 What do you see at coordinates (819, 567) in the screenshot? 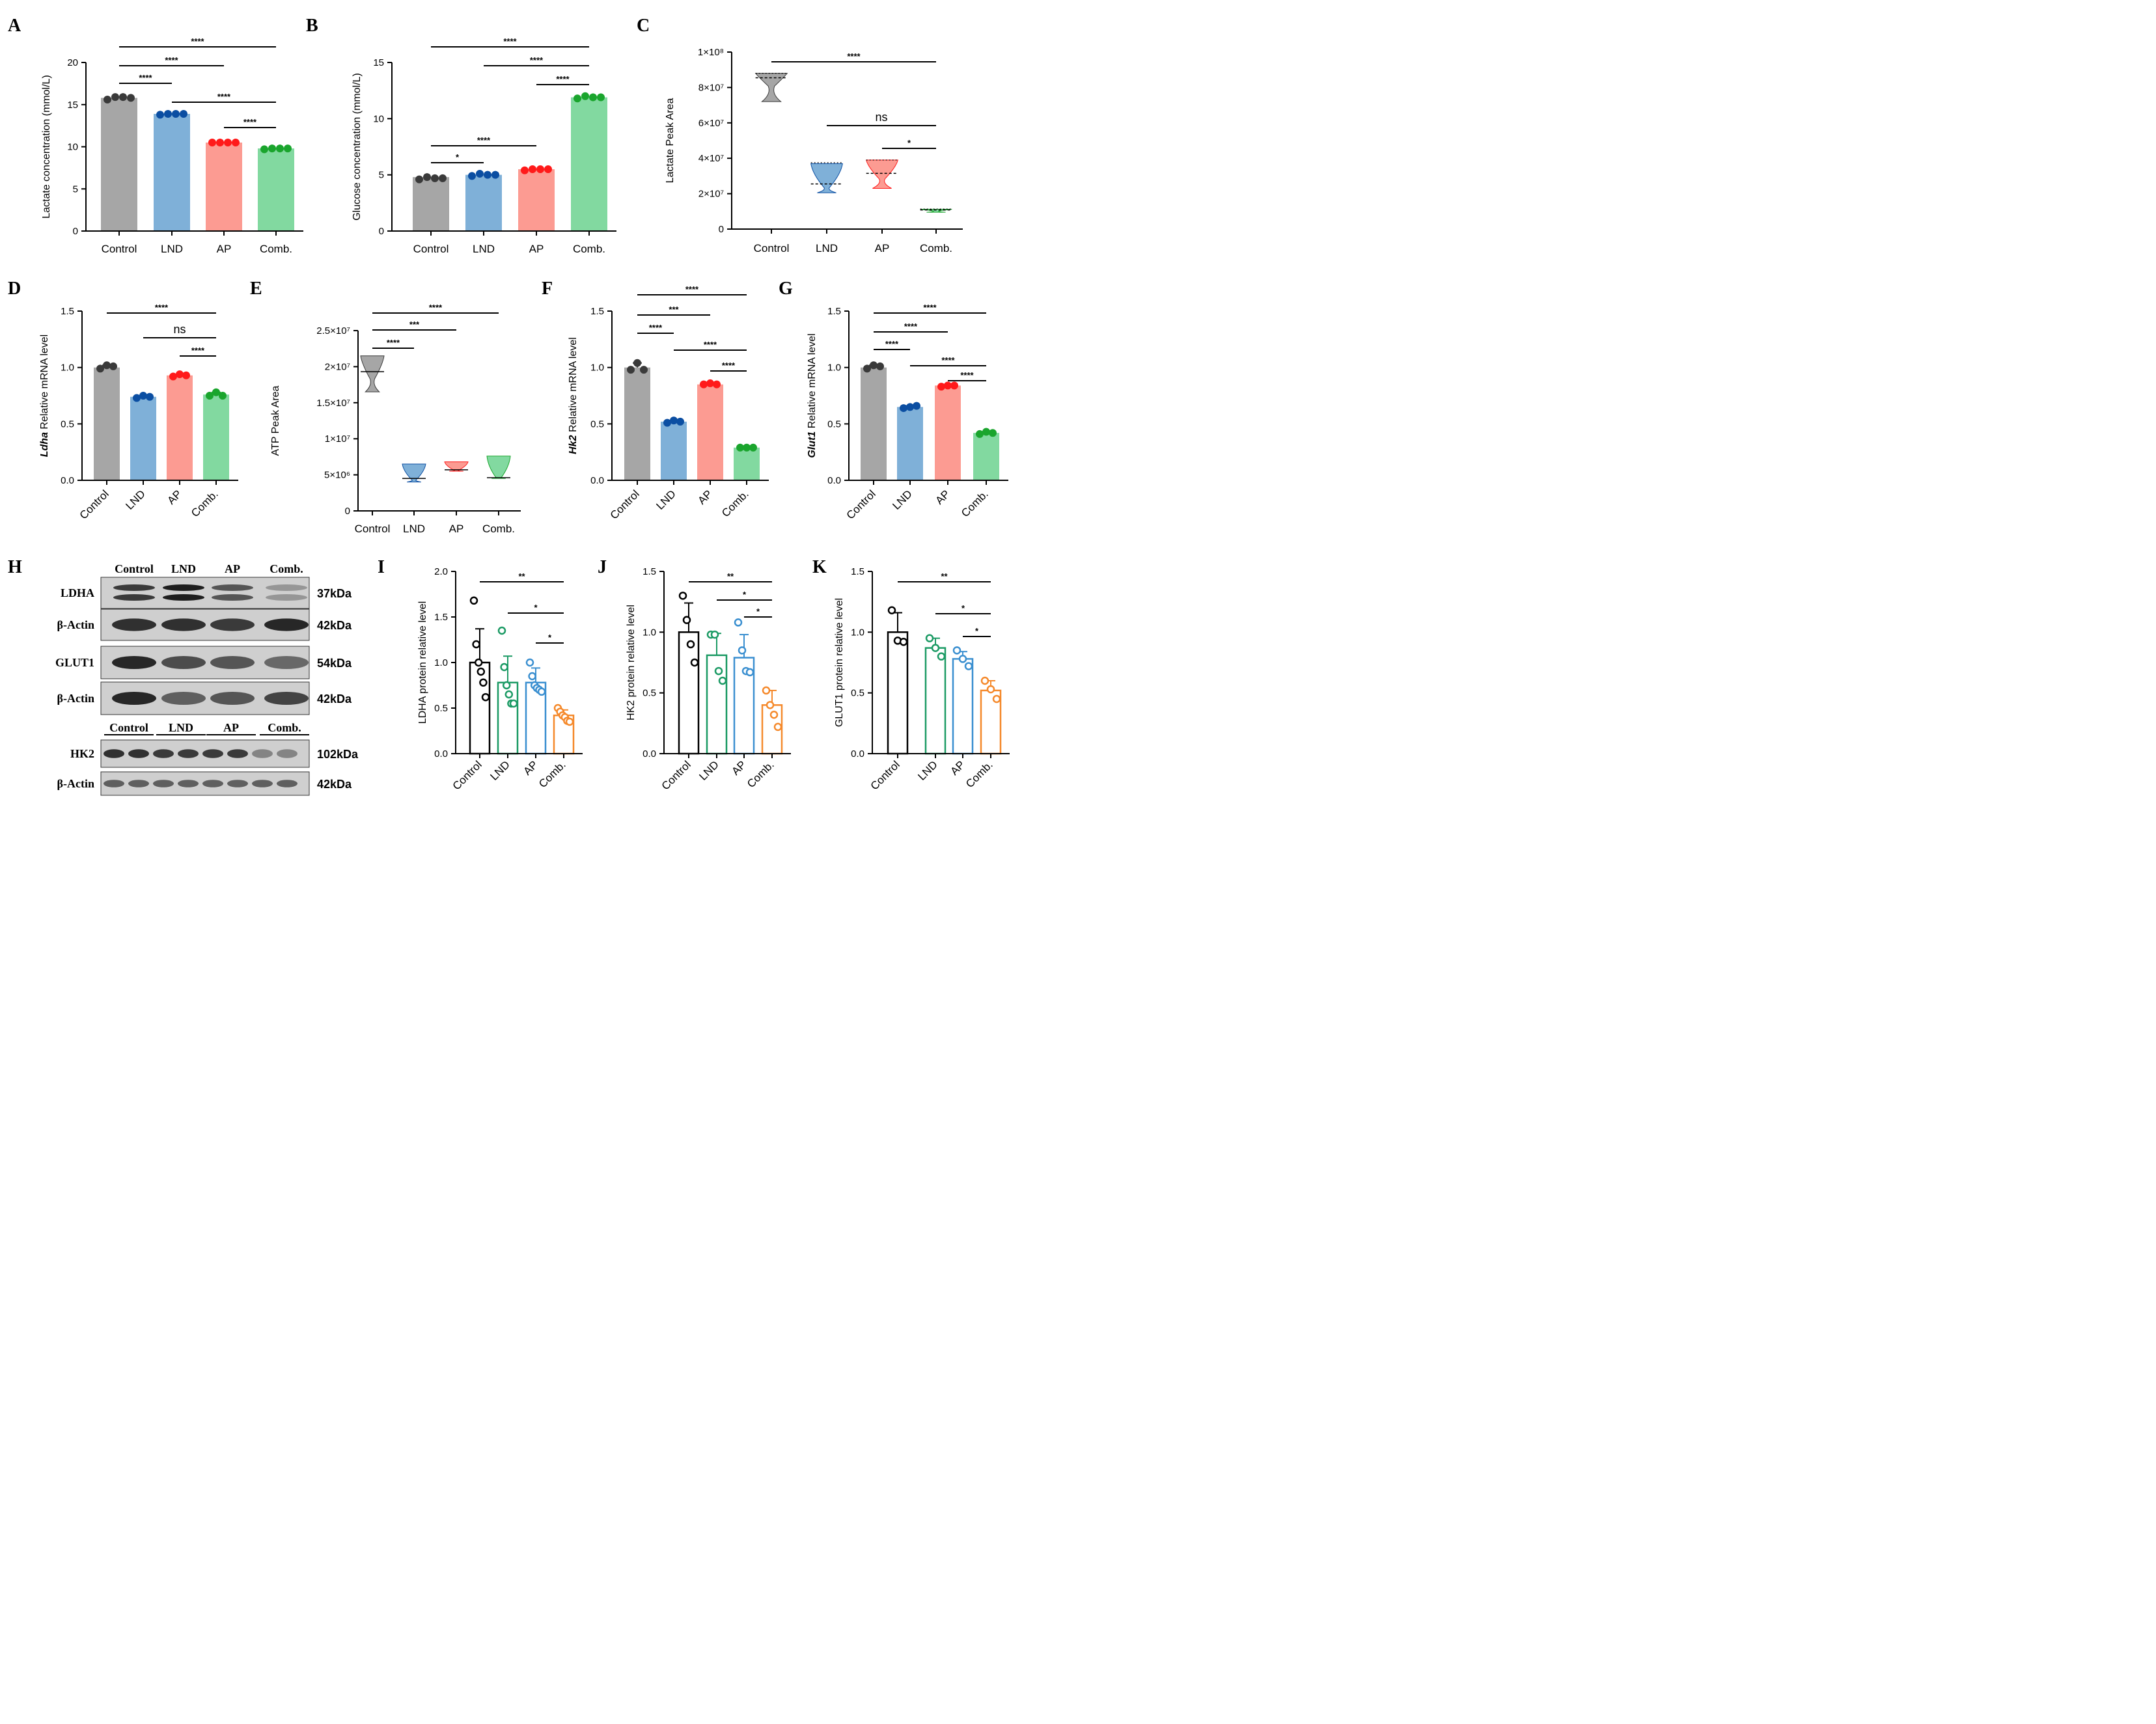
I see `panel-letter: K` at bounding box center [819, 567].